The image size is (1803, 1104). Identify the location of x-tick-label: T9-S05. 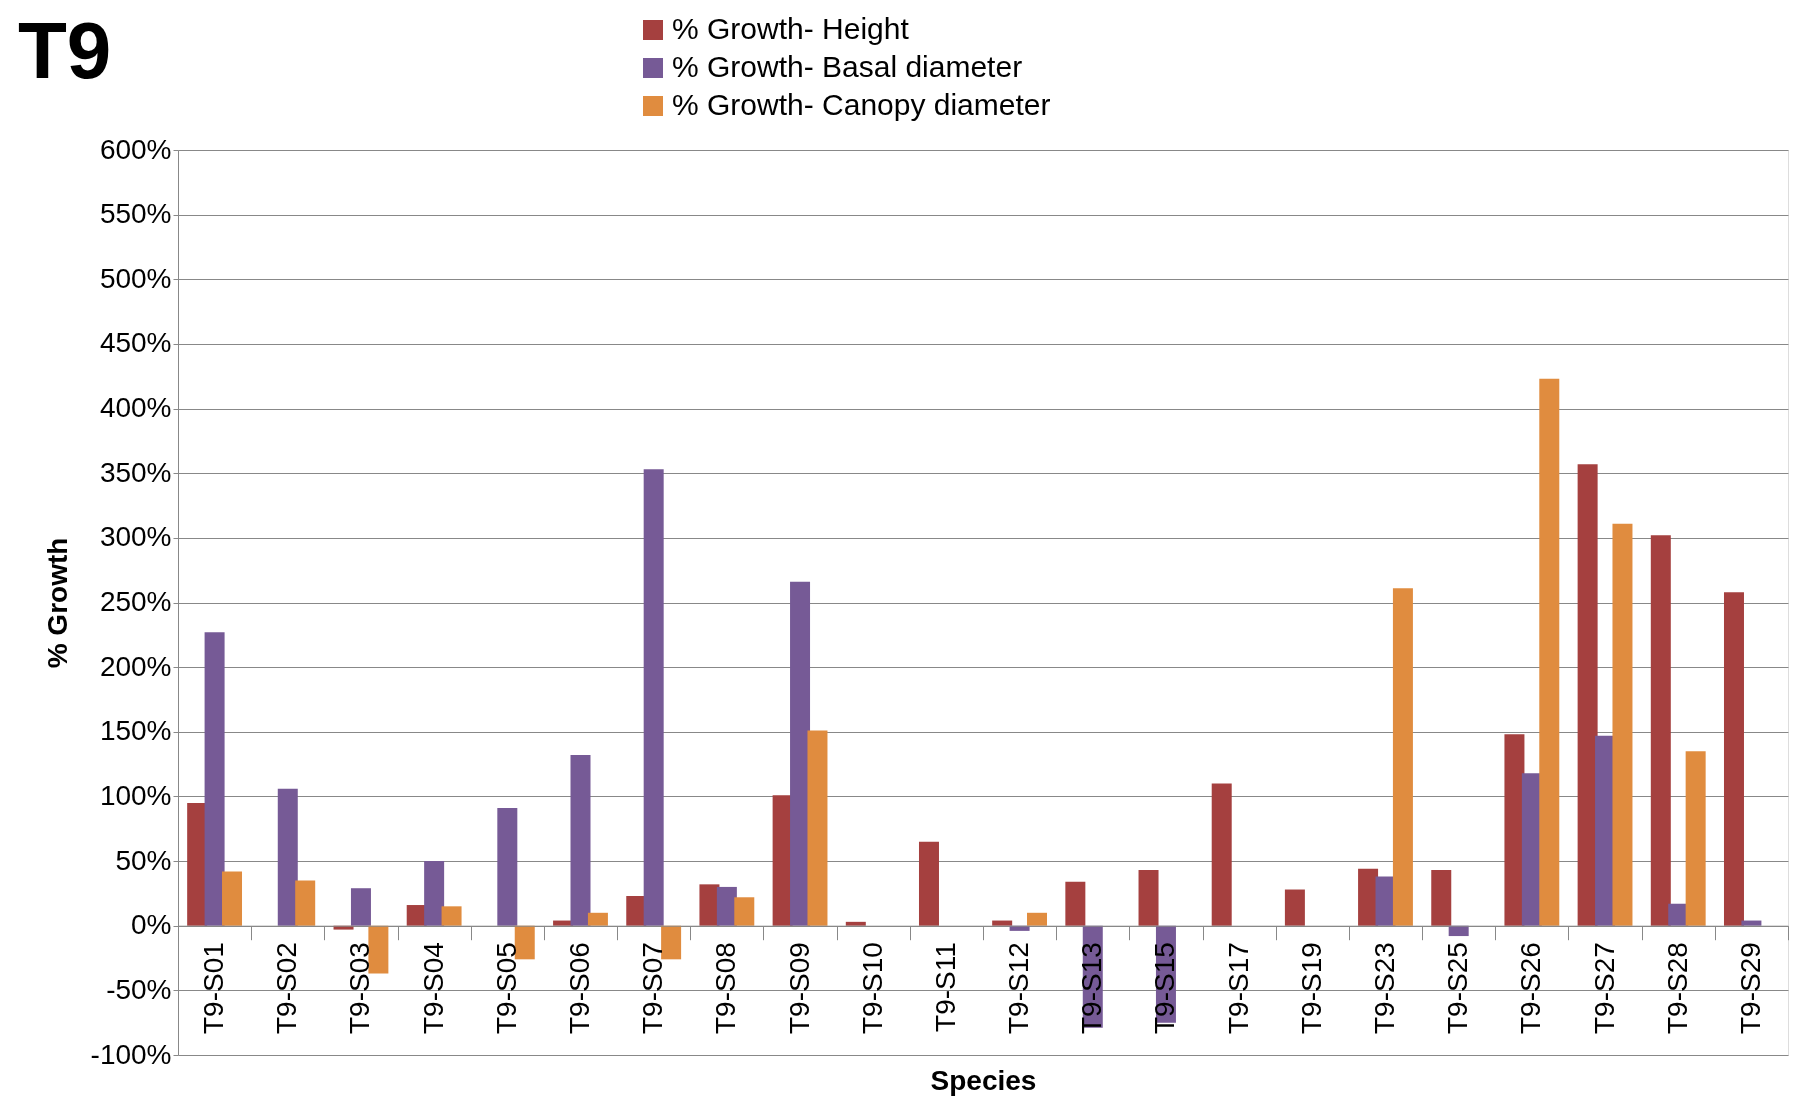
(506, 988).